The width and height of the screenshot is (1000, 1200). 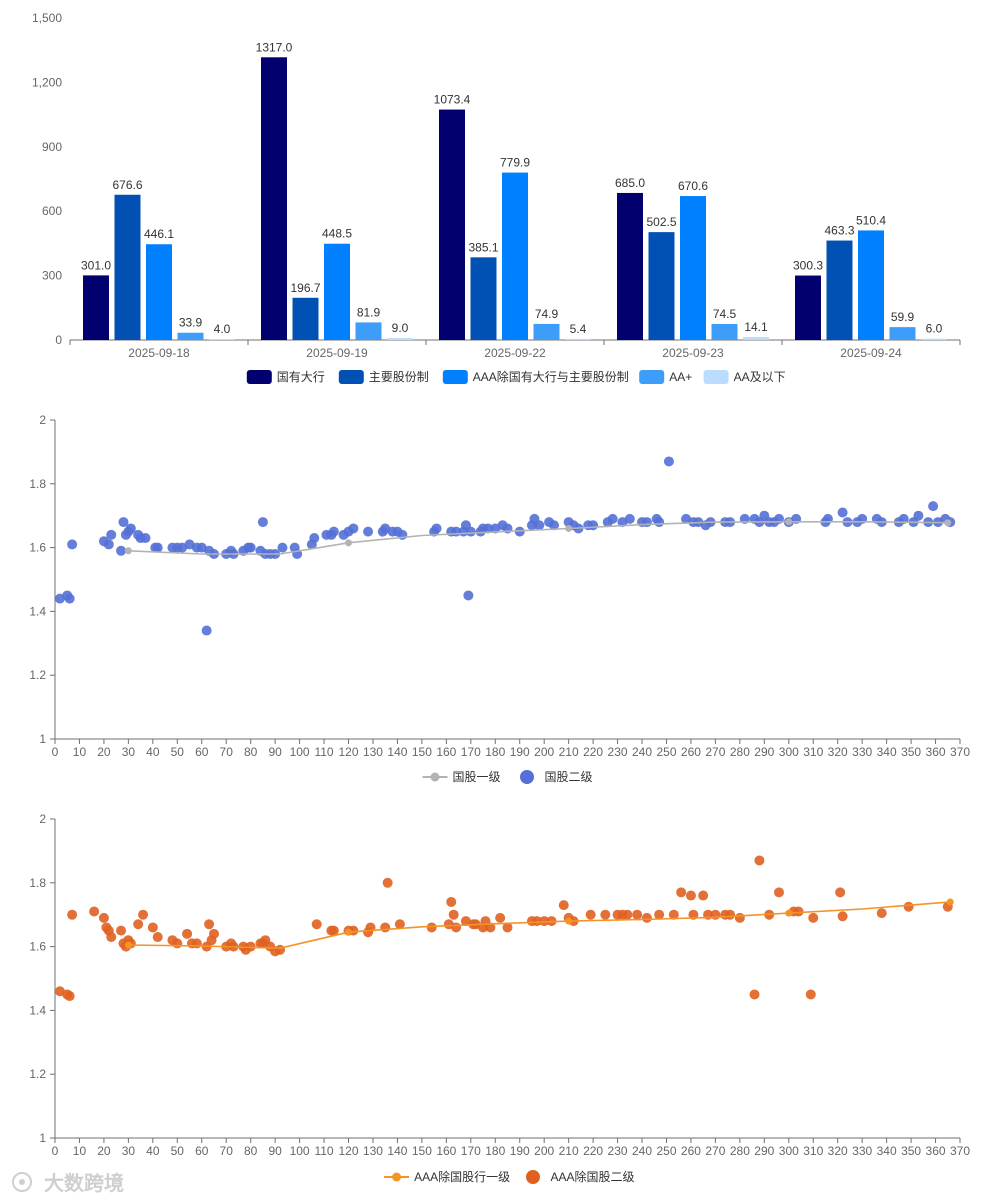 I want to click on x-tick-label: 170, so click(x=471, y=1151).